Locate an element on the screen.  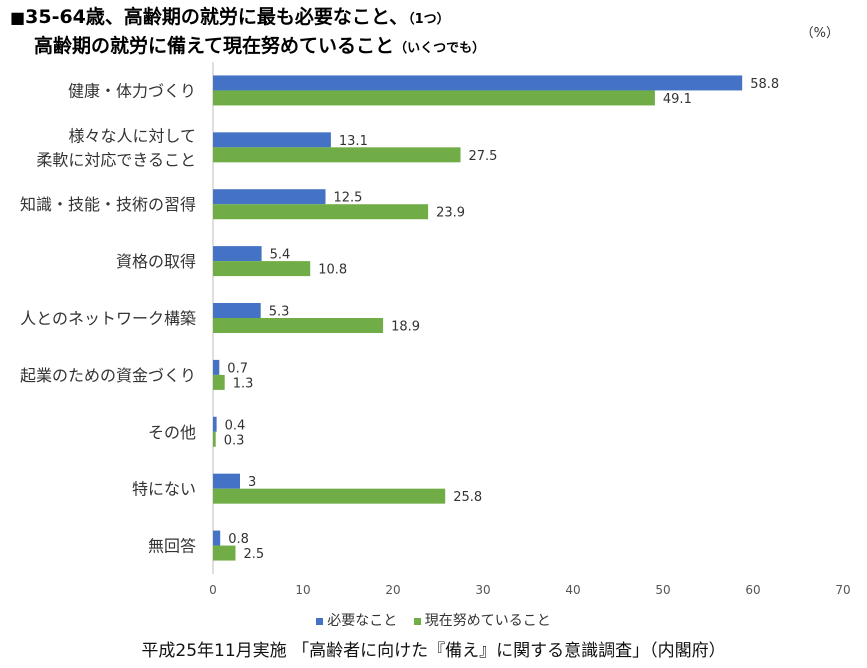
legend-label-series-2: 現在努めていること is located at coordinates (487, 621).